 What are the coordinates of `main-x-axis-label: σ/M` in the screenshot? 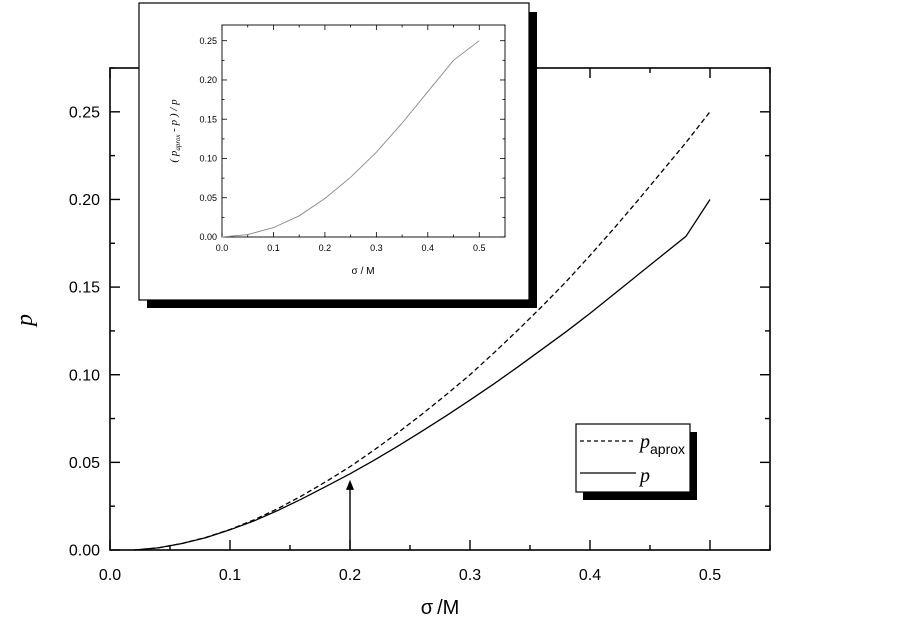 It's located at (440, 608).